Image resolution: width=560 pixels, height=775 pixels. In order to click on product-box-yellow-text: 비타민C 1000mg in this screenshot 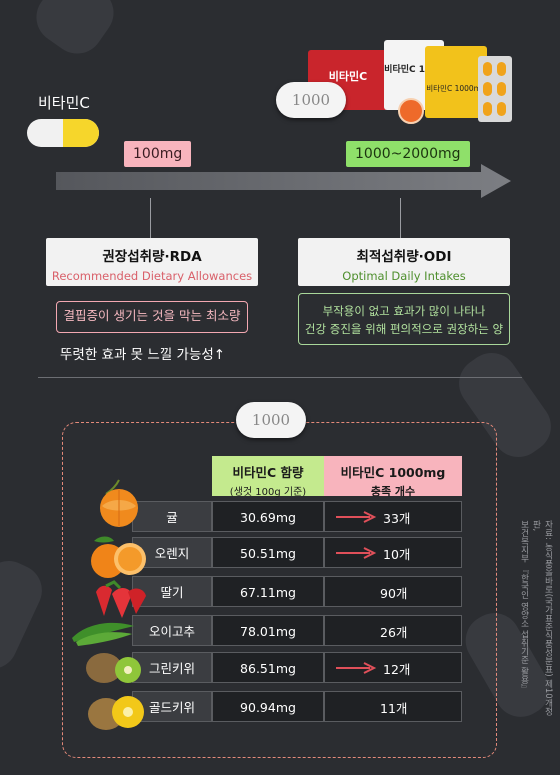, I will do `click(456, 88)`.